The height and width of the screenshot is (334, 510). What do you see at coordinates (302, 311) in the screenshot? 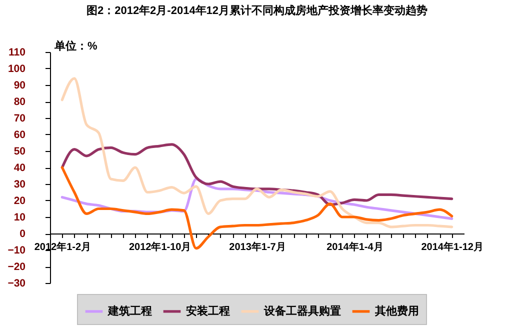
I see `legend-label: 设备工器具购置` at bounding box center [302, 311].